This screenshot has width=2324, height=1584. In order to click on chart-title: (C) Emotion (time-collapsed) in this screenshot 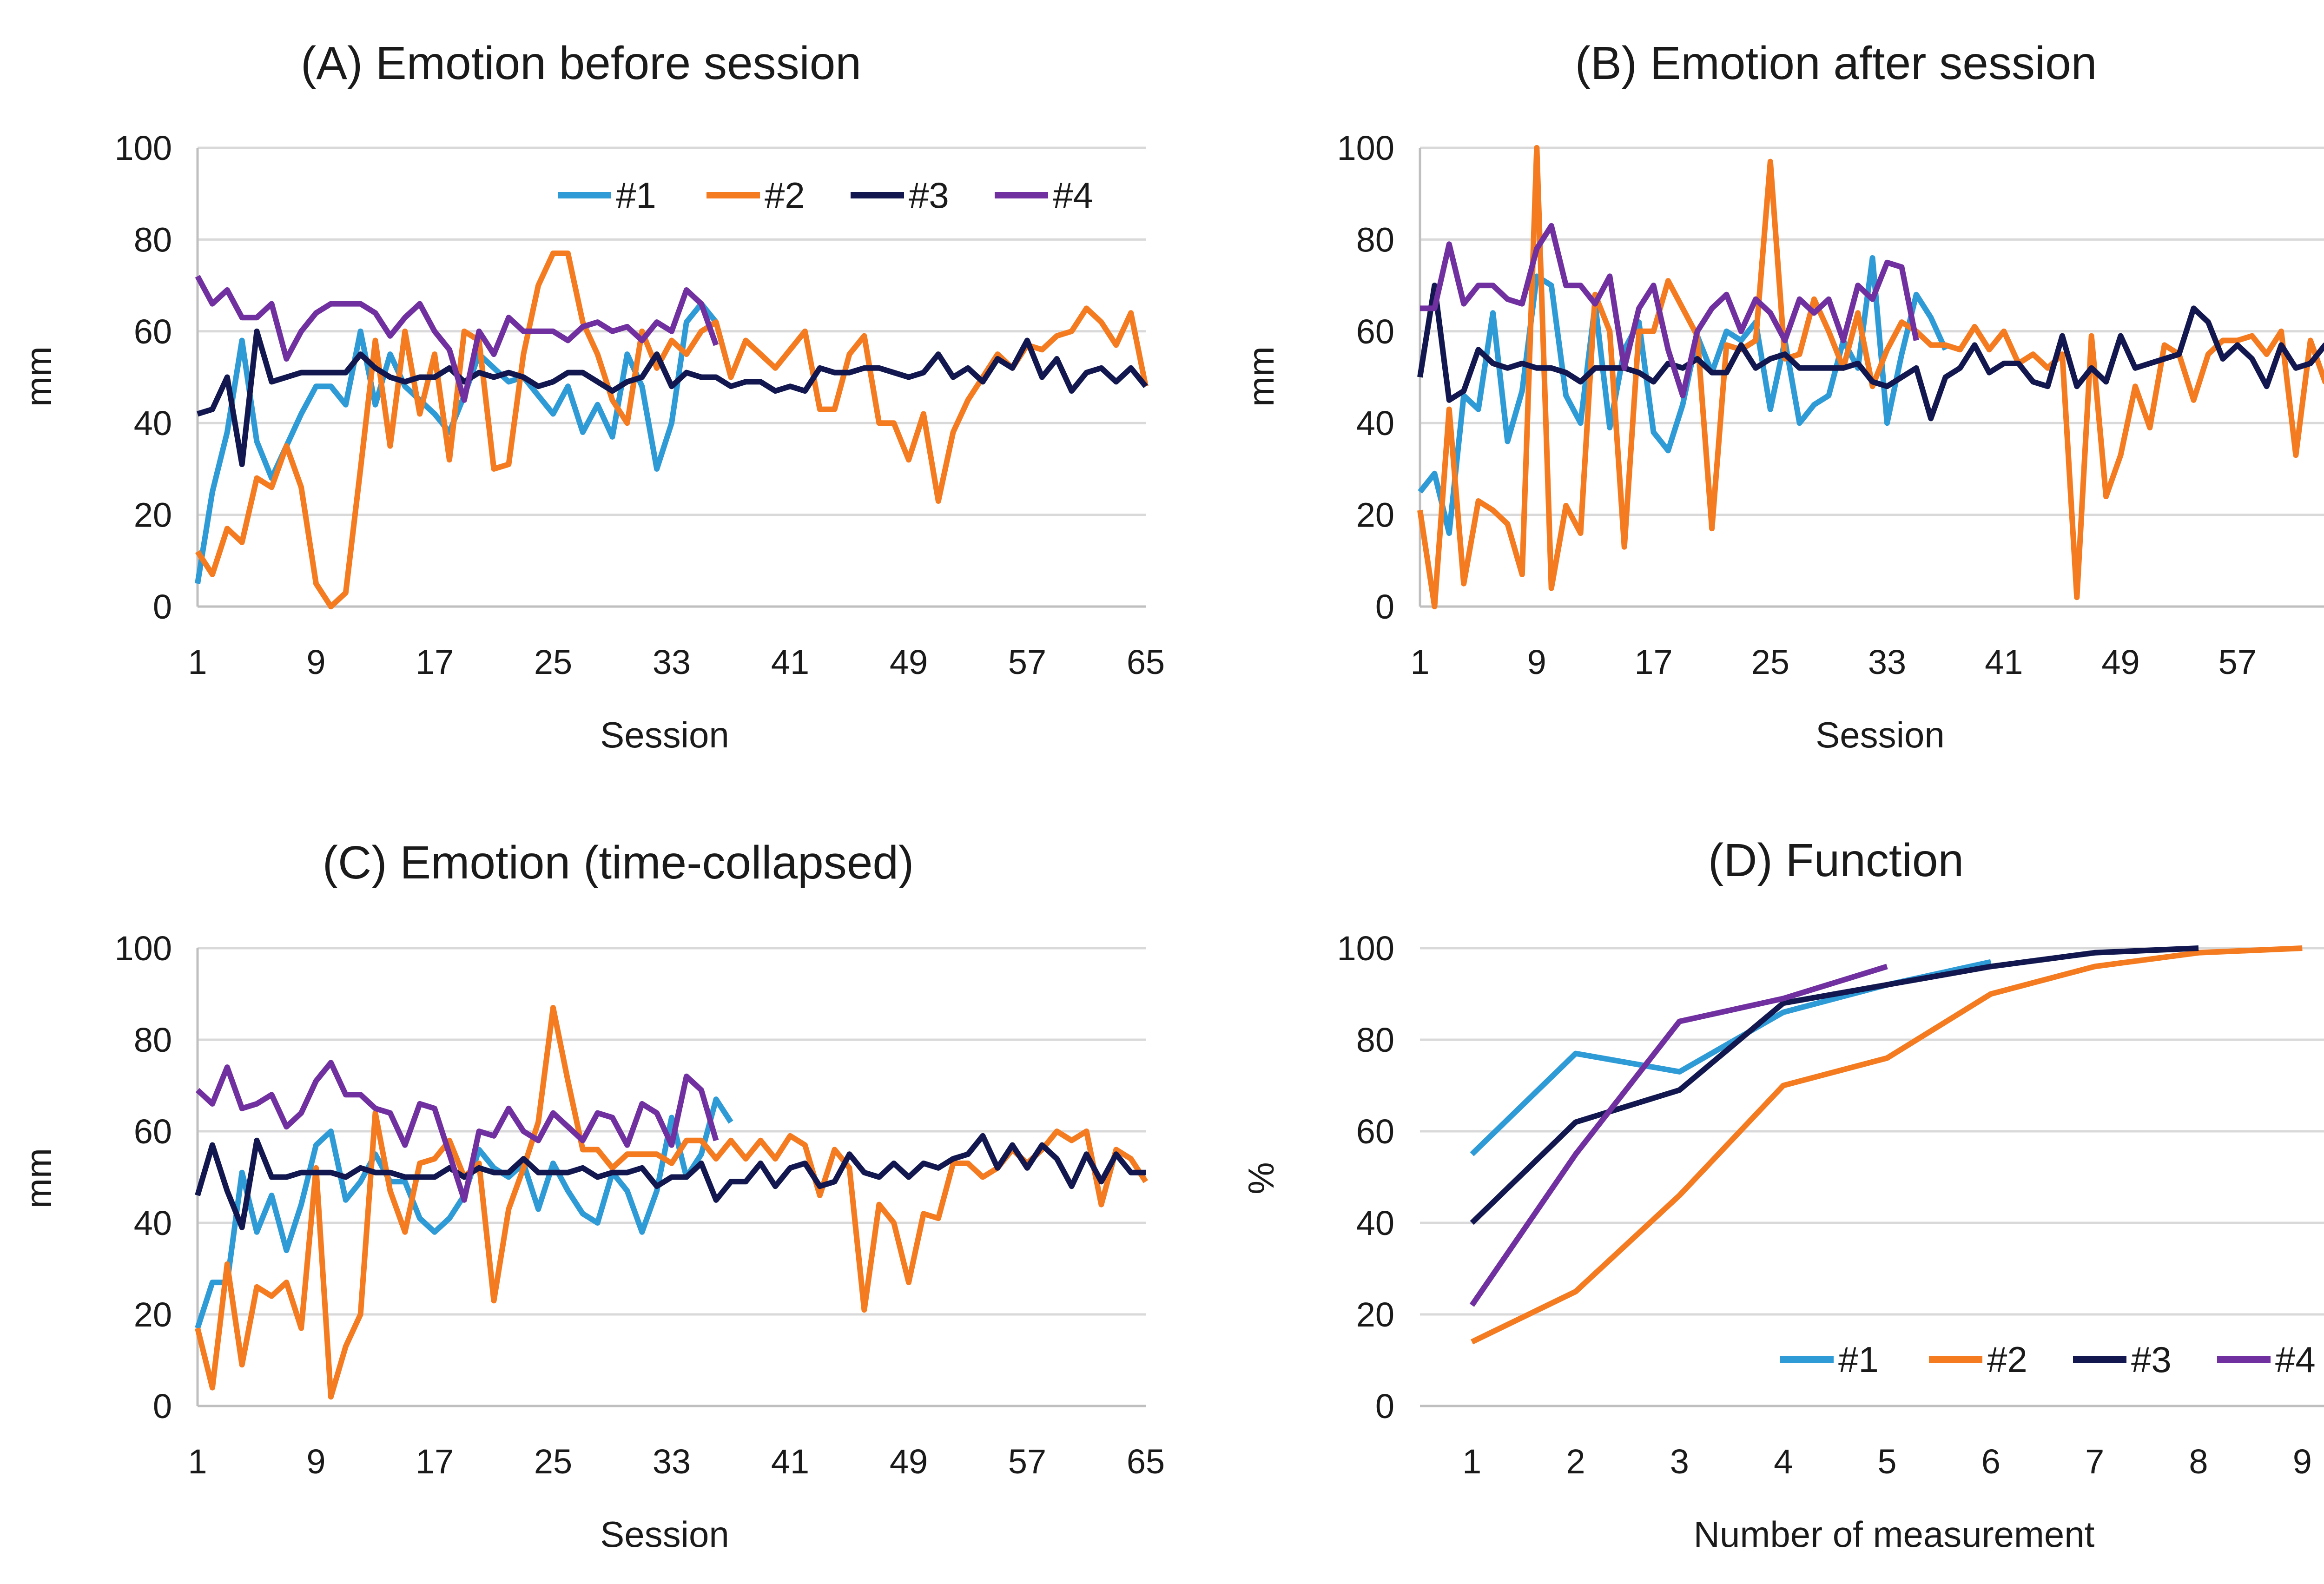, I will do `click(618, 863)`.